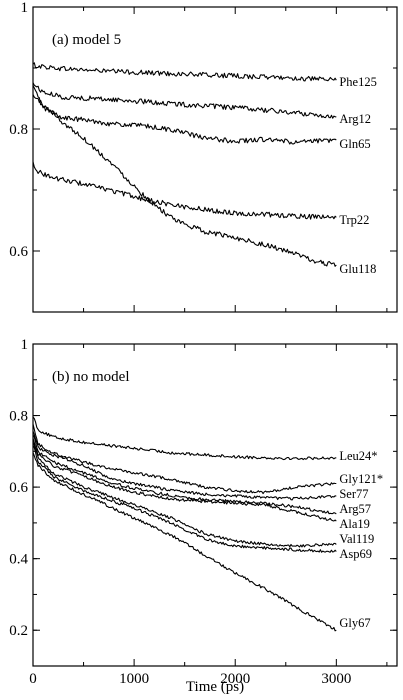 This screenshot has width=403, height=700. What do you see at coordinates (18, 130) in the screenshot?
I see `panel-a-y-tick-label: 0.8` at bounding box center [18, 130].